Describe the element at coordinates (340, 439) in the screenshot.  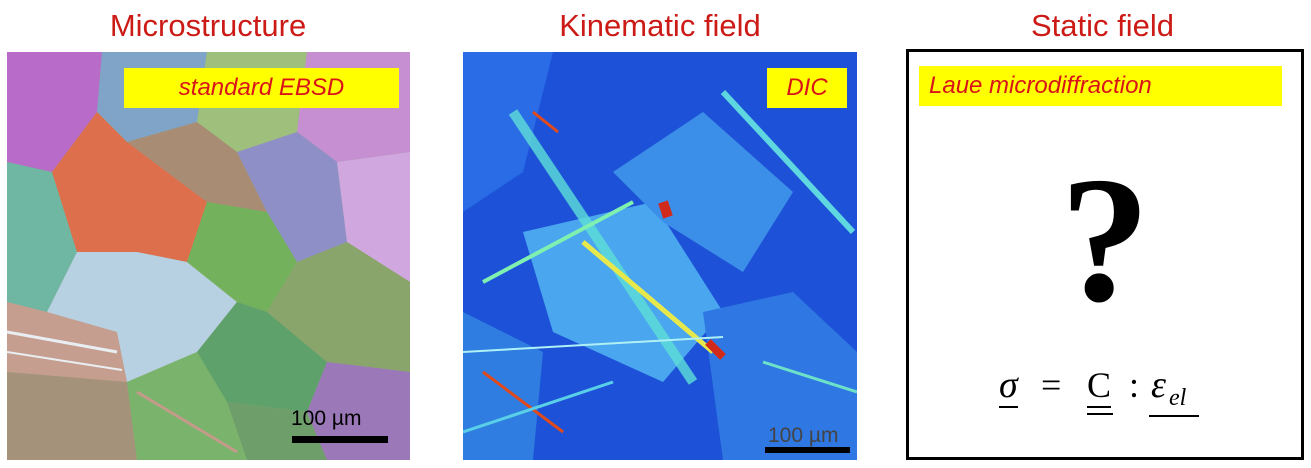
I see `ebsd-scale-bar` at that location.